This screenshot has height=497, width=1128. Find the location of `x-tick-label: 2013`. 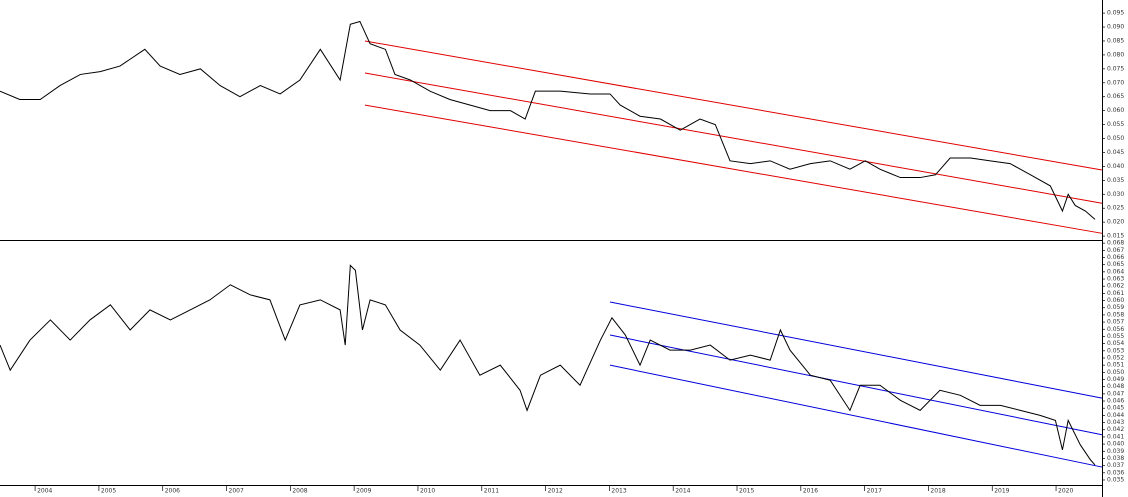

x-tick-label: 2013 is located at coordinates (618, 491).